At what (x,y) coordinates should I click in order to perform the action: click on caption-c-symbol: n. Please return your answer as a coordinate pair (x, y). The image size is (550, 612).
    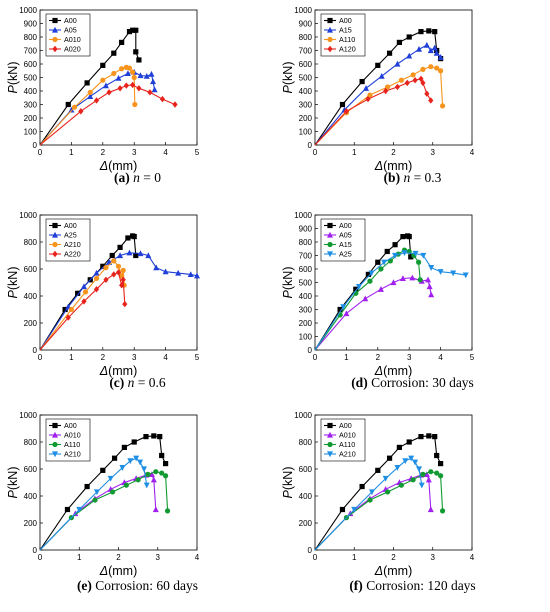
    Looking at the image, I should click on (131, 382).